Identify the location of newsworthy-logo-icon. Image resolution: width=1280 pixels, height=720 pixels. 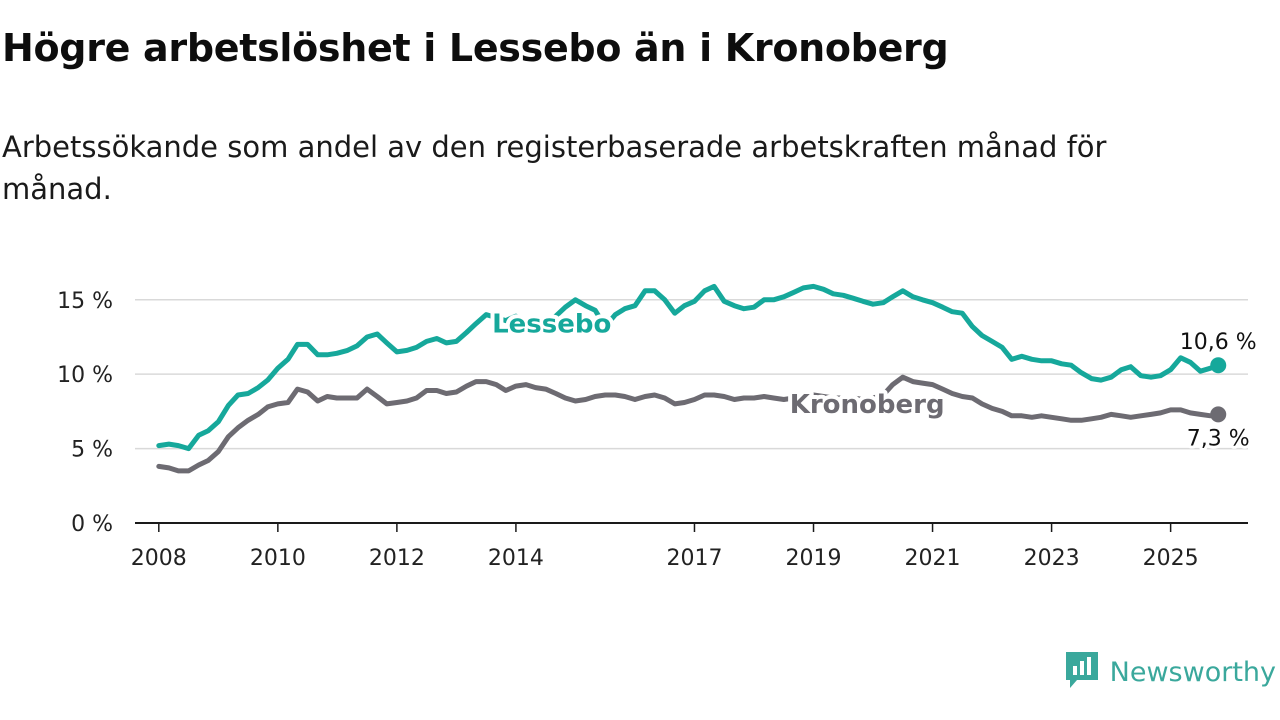
(1082, 672).